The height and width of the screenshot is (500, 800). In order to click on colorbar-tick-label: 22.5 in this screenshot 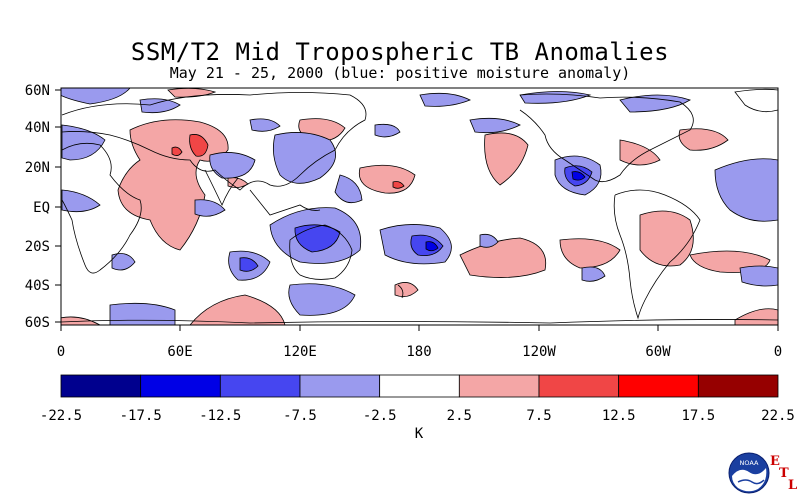, I will do `click(778, 416)`.